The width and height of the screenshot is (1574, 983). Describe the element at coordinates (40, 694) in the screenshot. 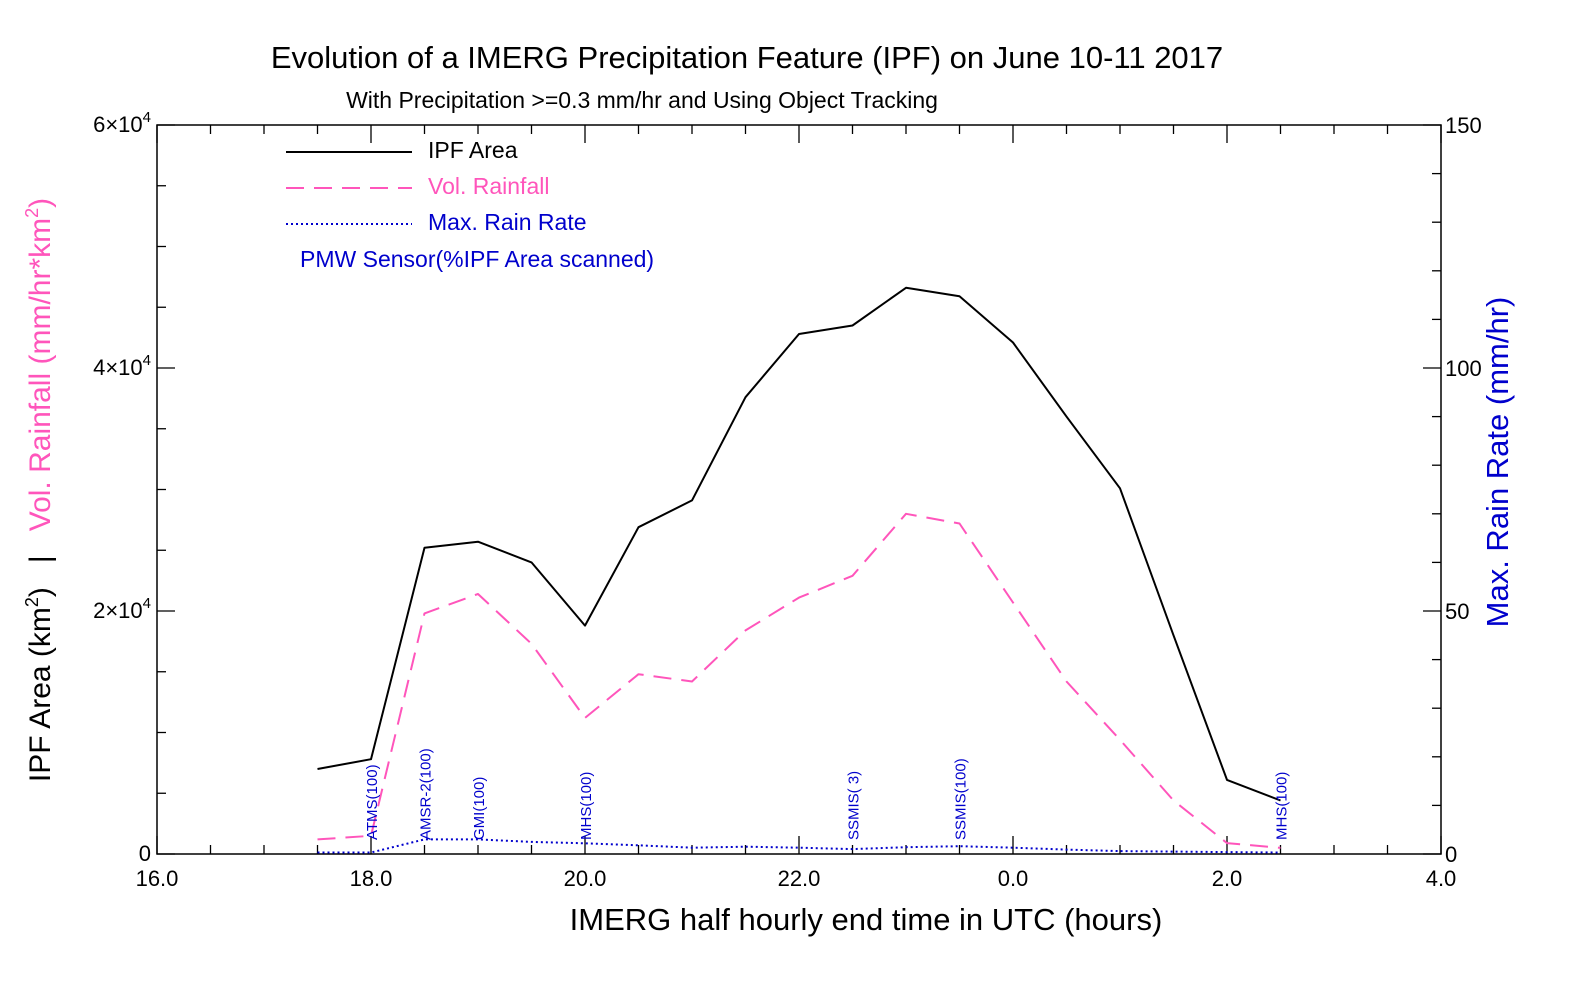

I see `y-label-area: IPF Area (km` at that location.